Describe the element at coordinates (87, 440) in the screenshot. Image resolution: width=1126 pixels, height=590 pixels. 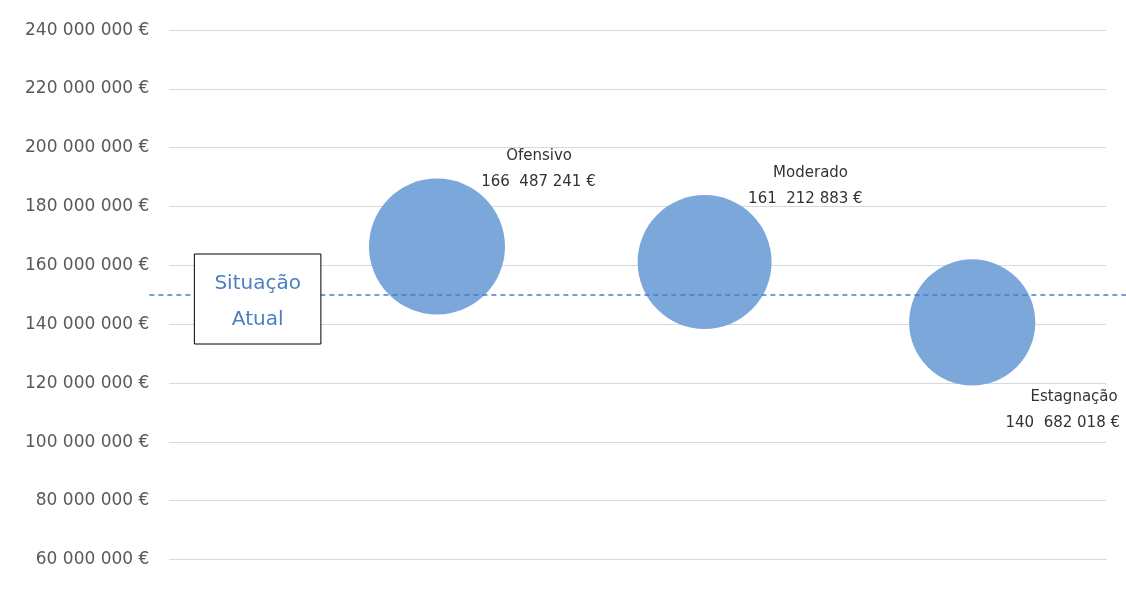
I see `y-tick-label: 100 000 000 €` at that location.